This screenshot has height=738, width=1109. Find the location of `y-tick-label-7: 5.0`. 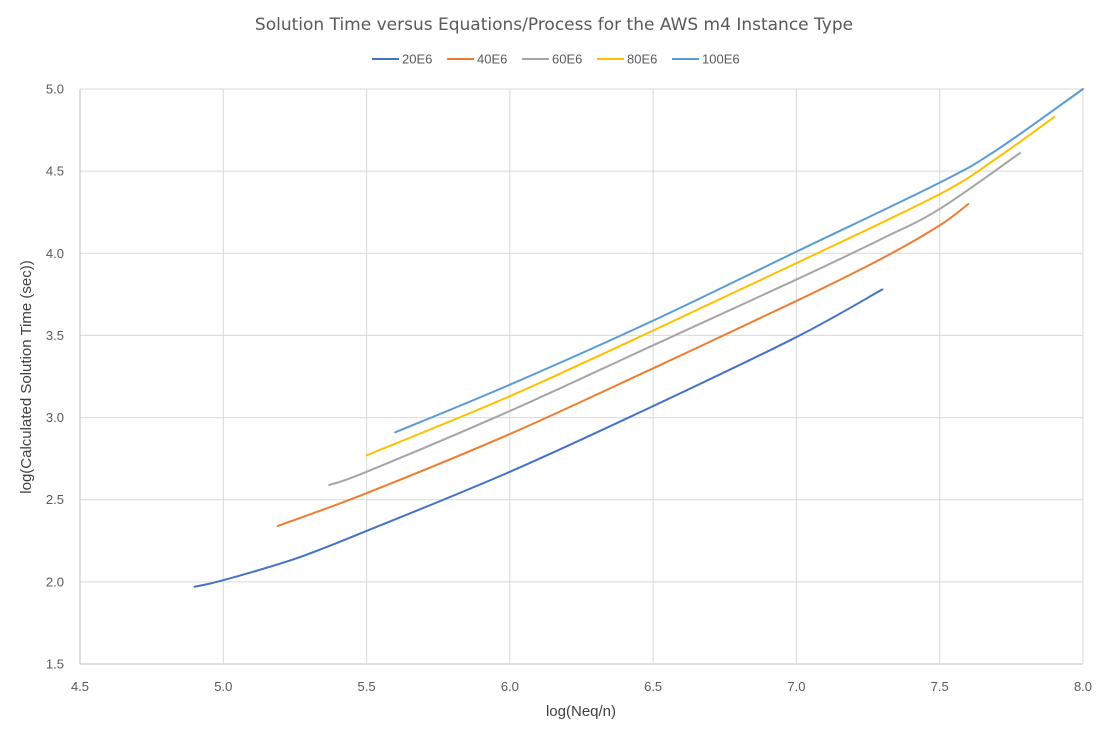

y-tick-label-7: 5.0 is located at coordinates (55, 89).